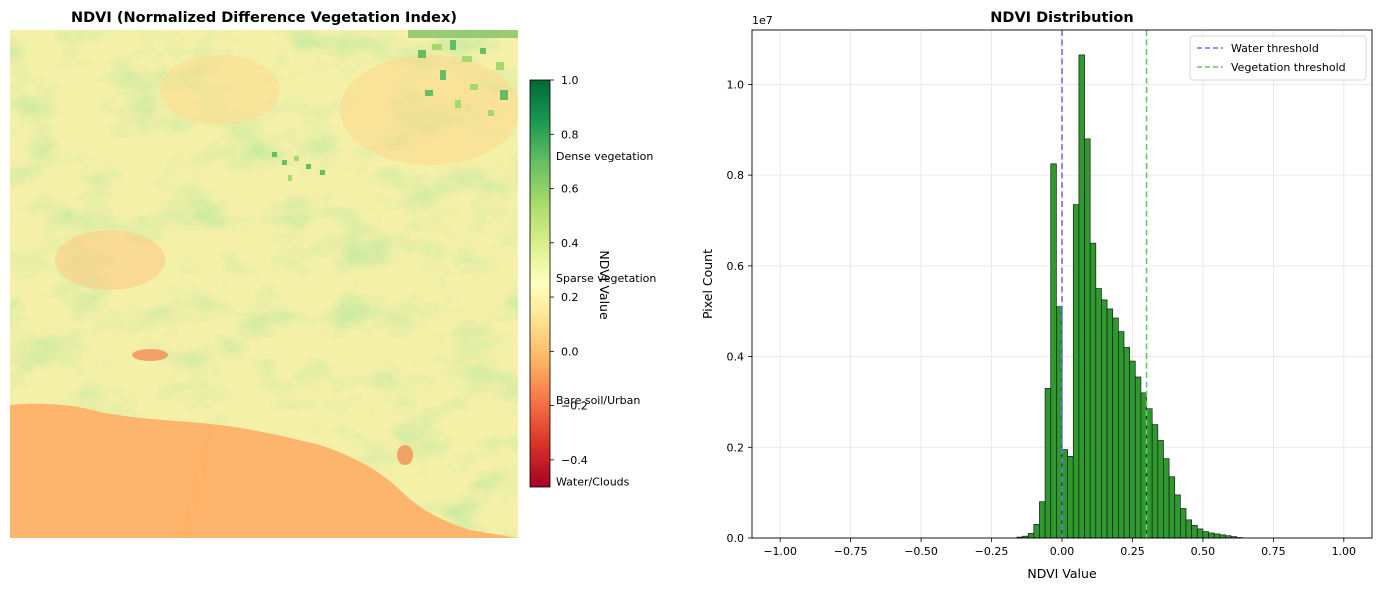 The width and height of the screenshot is (1382, 590). What do you see at coordinates (736, 447) in the screenshot?
I see `y-tick-label: 0.2` at bounding box center [736, 447].